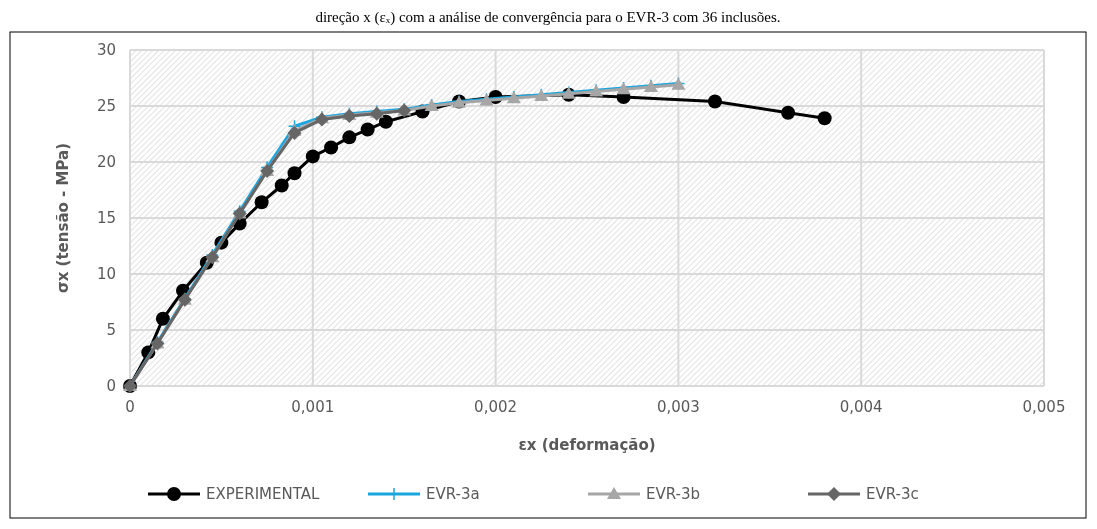 This screenshot has width=1097, height=529. I want to click on y-tick-label: 15, so click(106, 218).